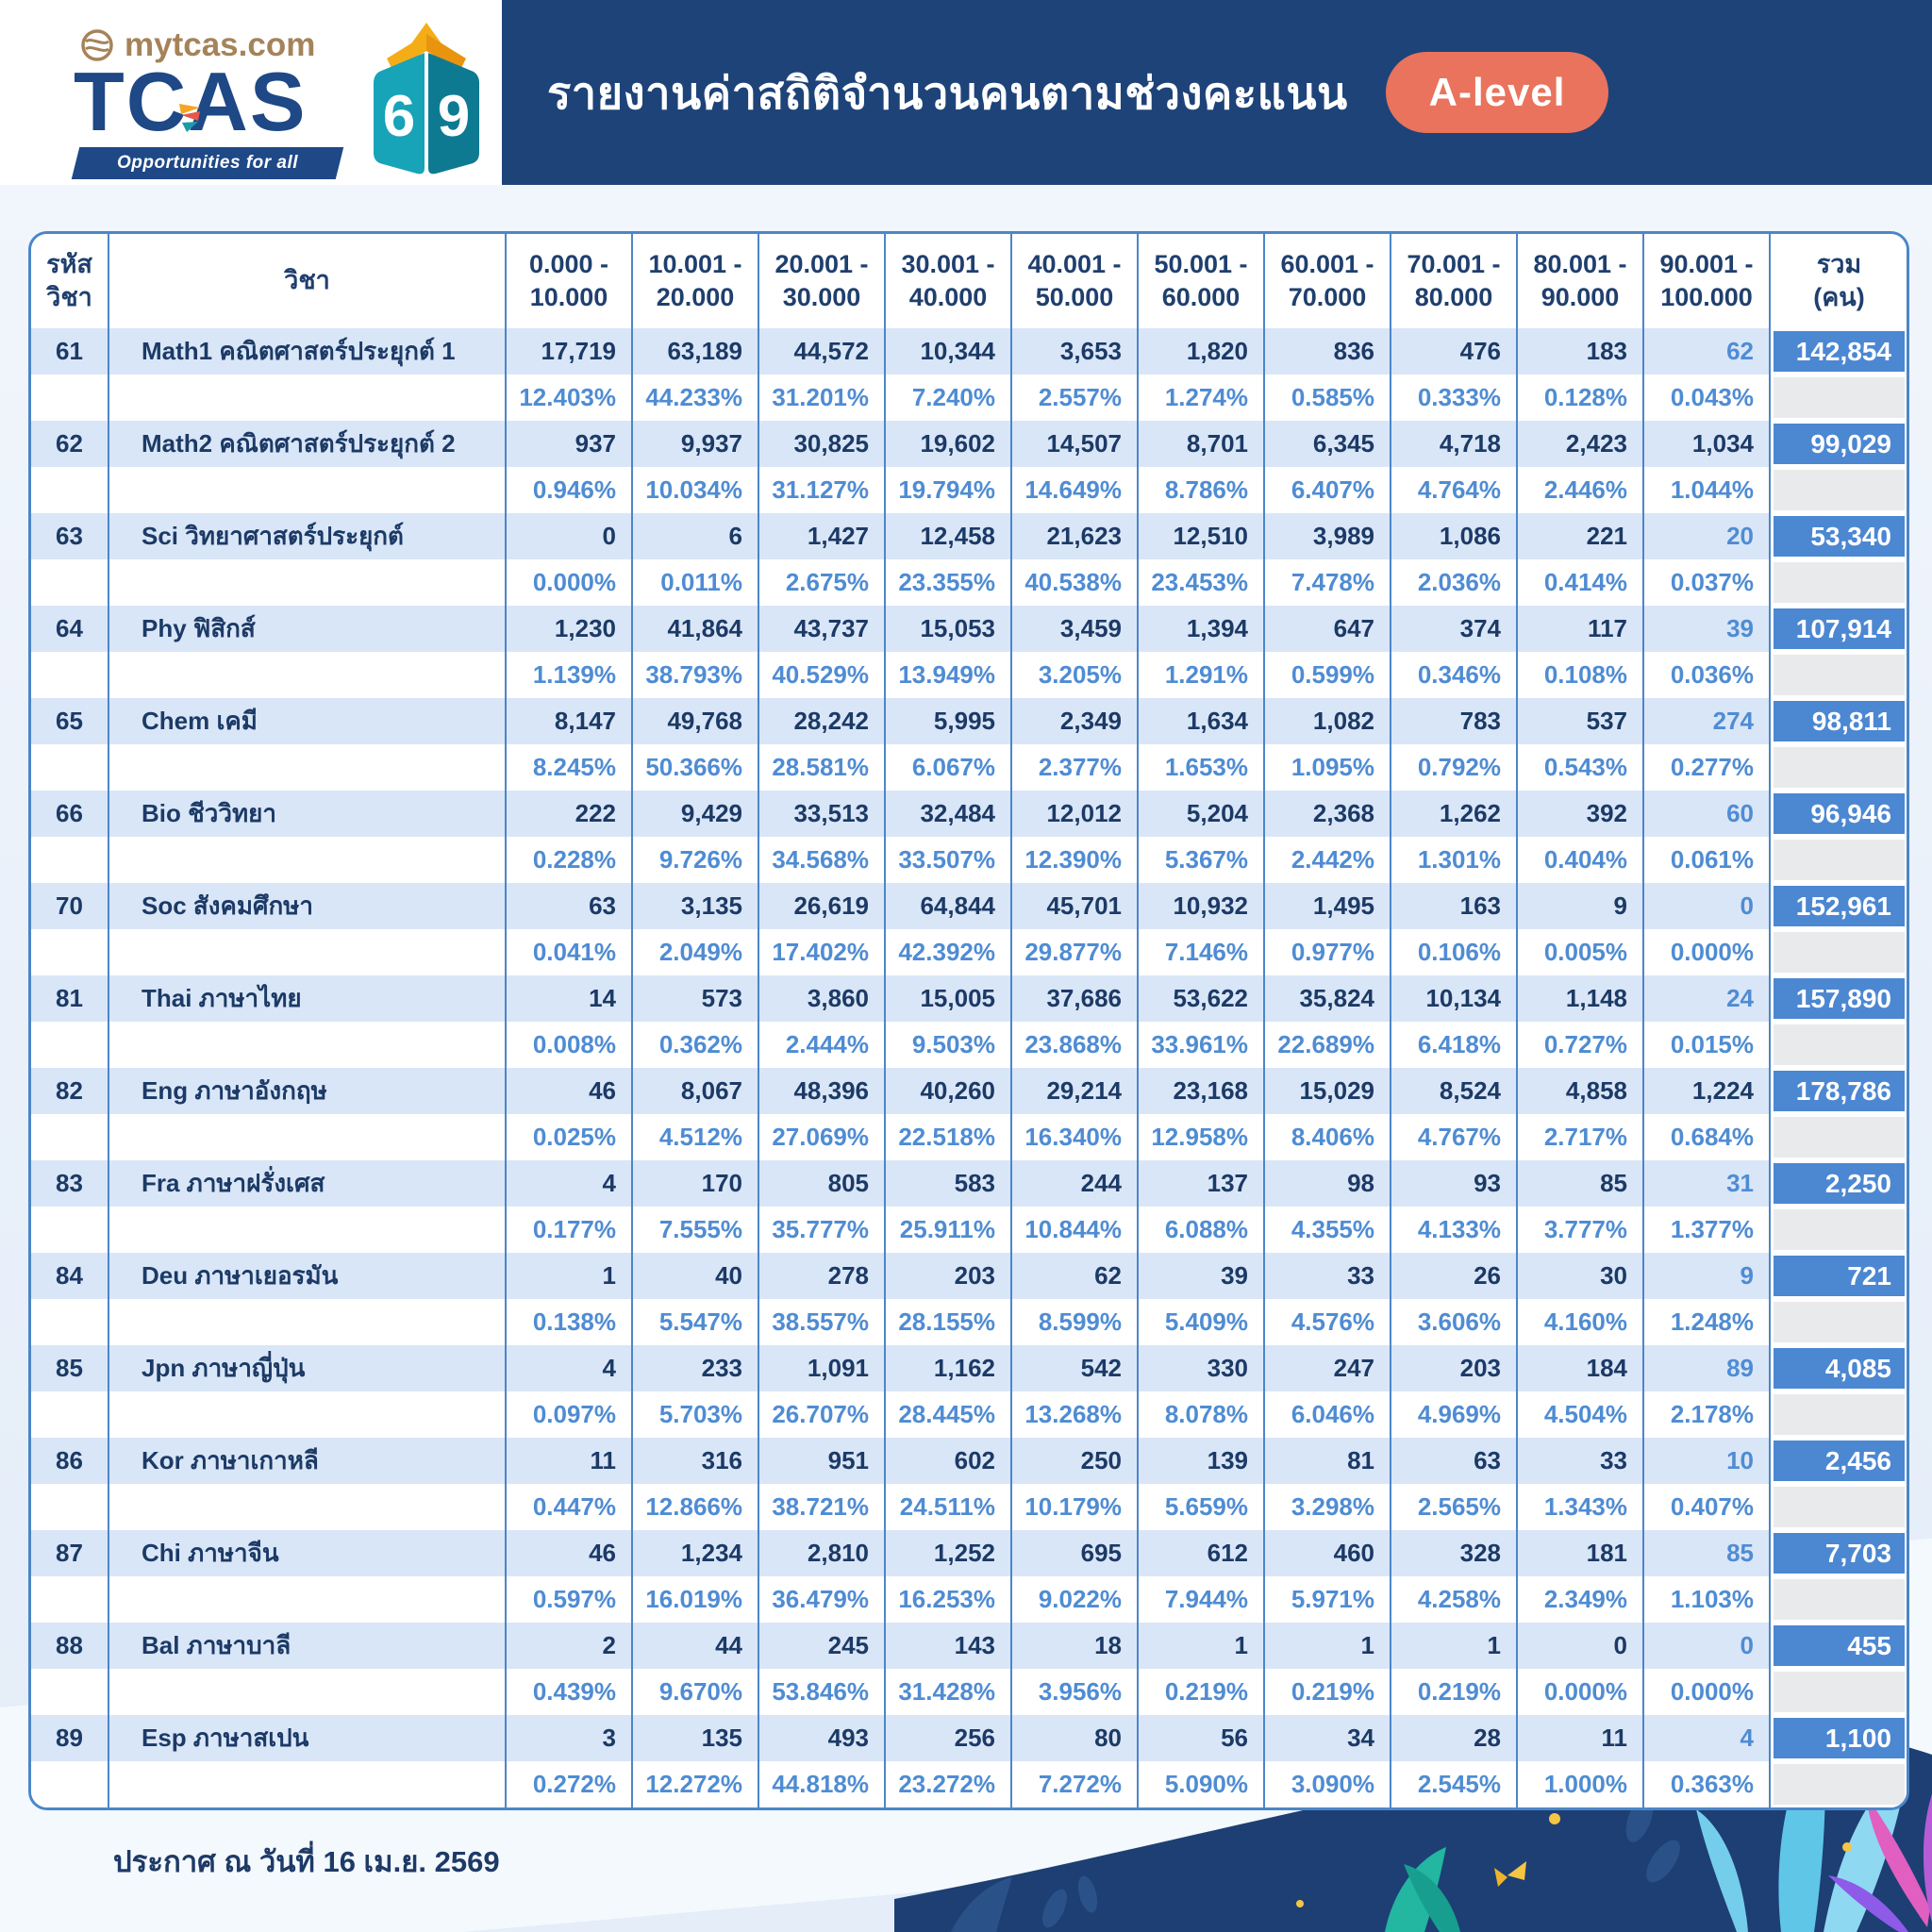 The height and width of the screenshot is (1932, 1932). Describe the element at coordinates (1708, 281) in the screenshot. I see `col-header-range-9: 90.001 - 100.000` at that location.